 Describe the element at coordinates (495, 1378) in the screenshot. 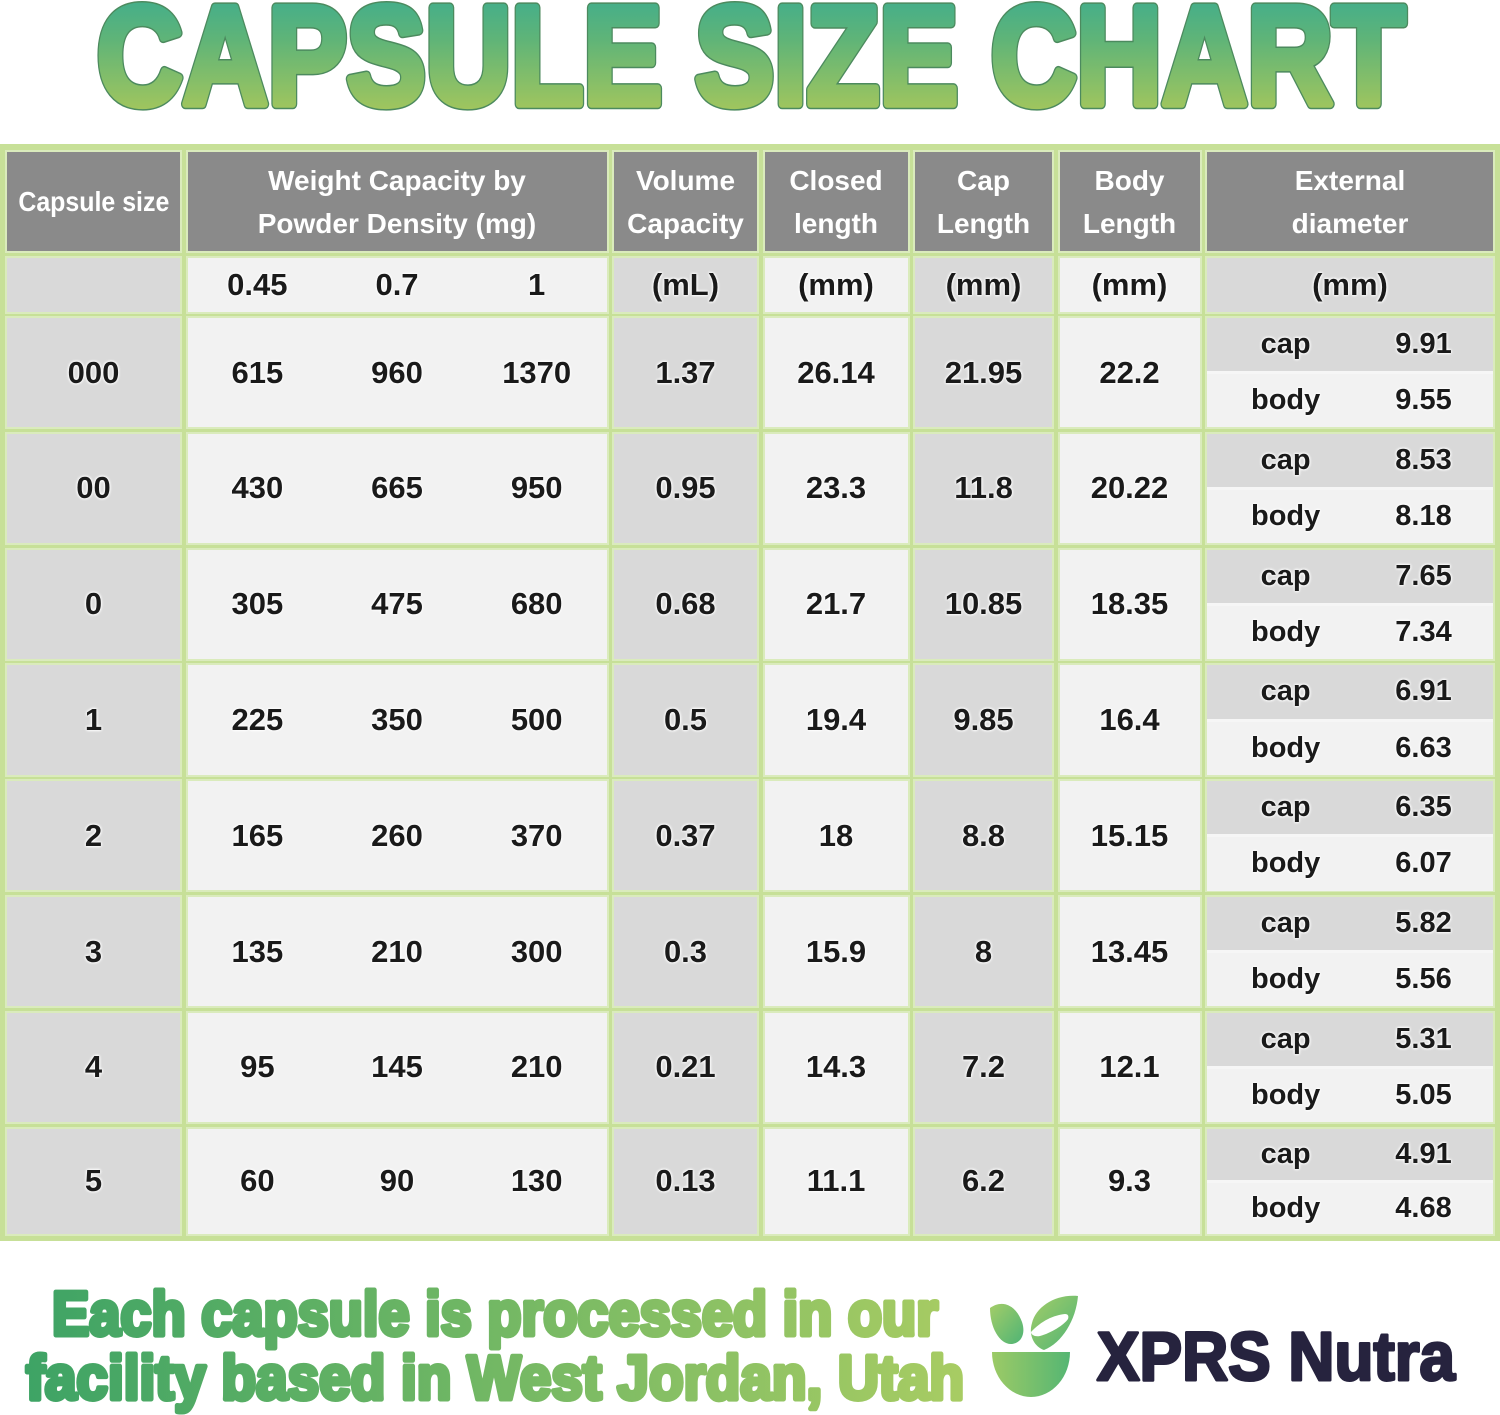

I see `svg-text:facility based in West Jordan,: facility based in West Jordan, Utah` at that location.